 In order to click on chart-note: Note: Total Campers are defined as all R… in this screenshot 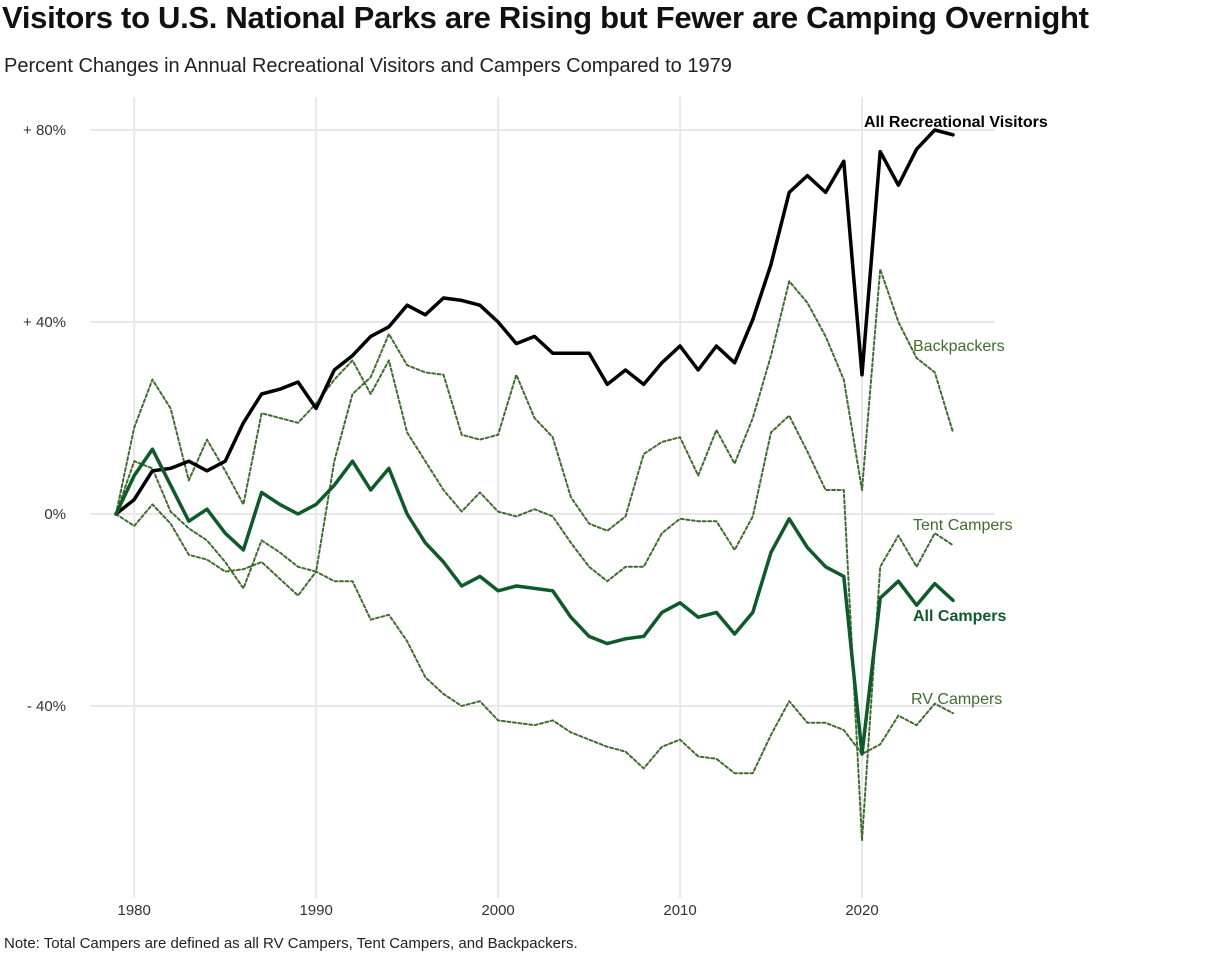, I will do `click(291, 943)`.